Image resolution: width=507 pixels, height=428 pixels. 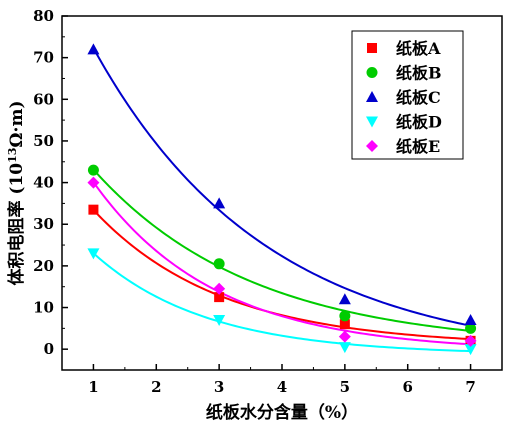 I want to click on y-tick-label: 50, so click(x=43, y=141).